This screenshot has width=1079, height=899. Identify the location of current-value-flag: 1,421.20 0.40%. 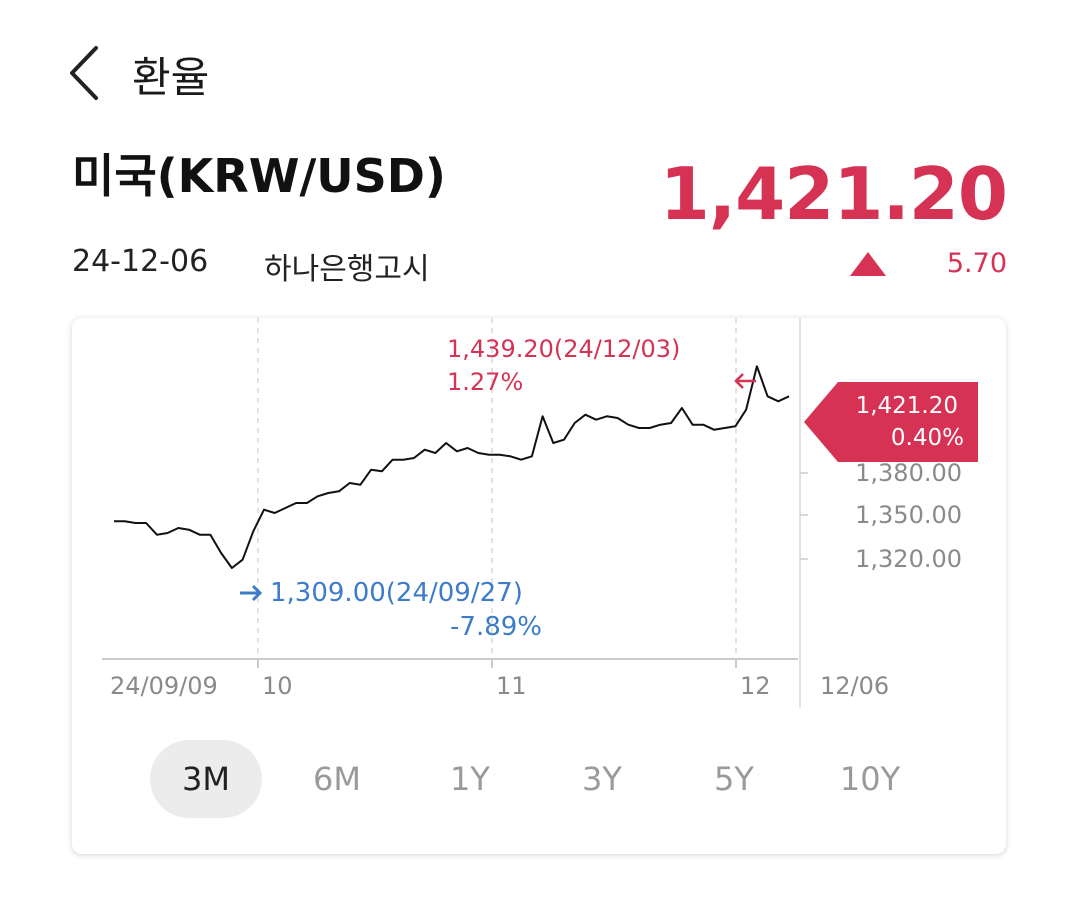
(891, 422).